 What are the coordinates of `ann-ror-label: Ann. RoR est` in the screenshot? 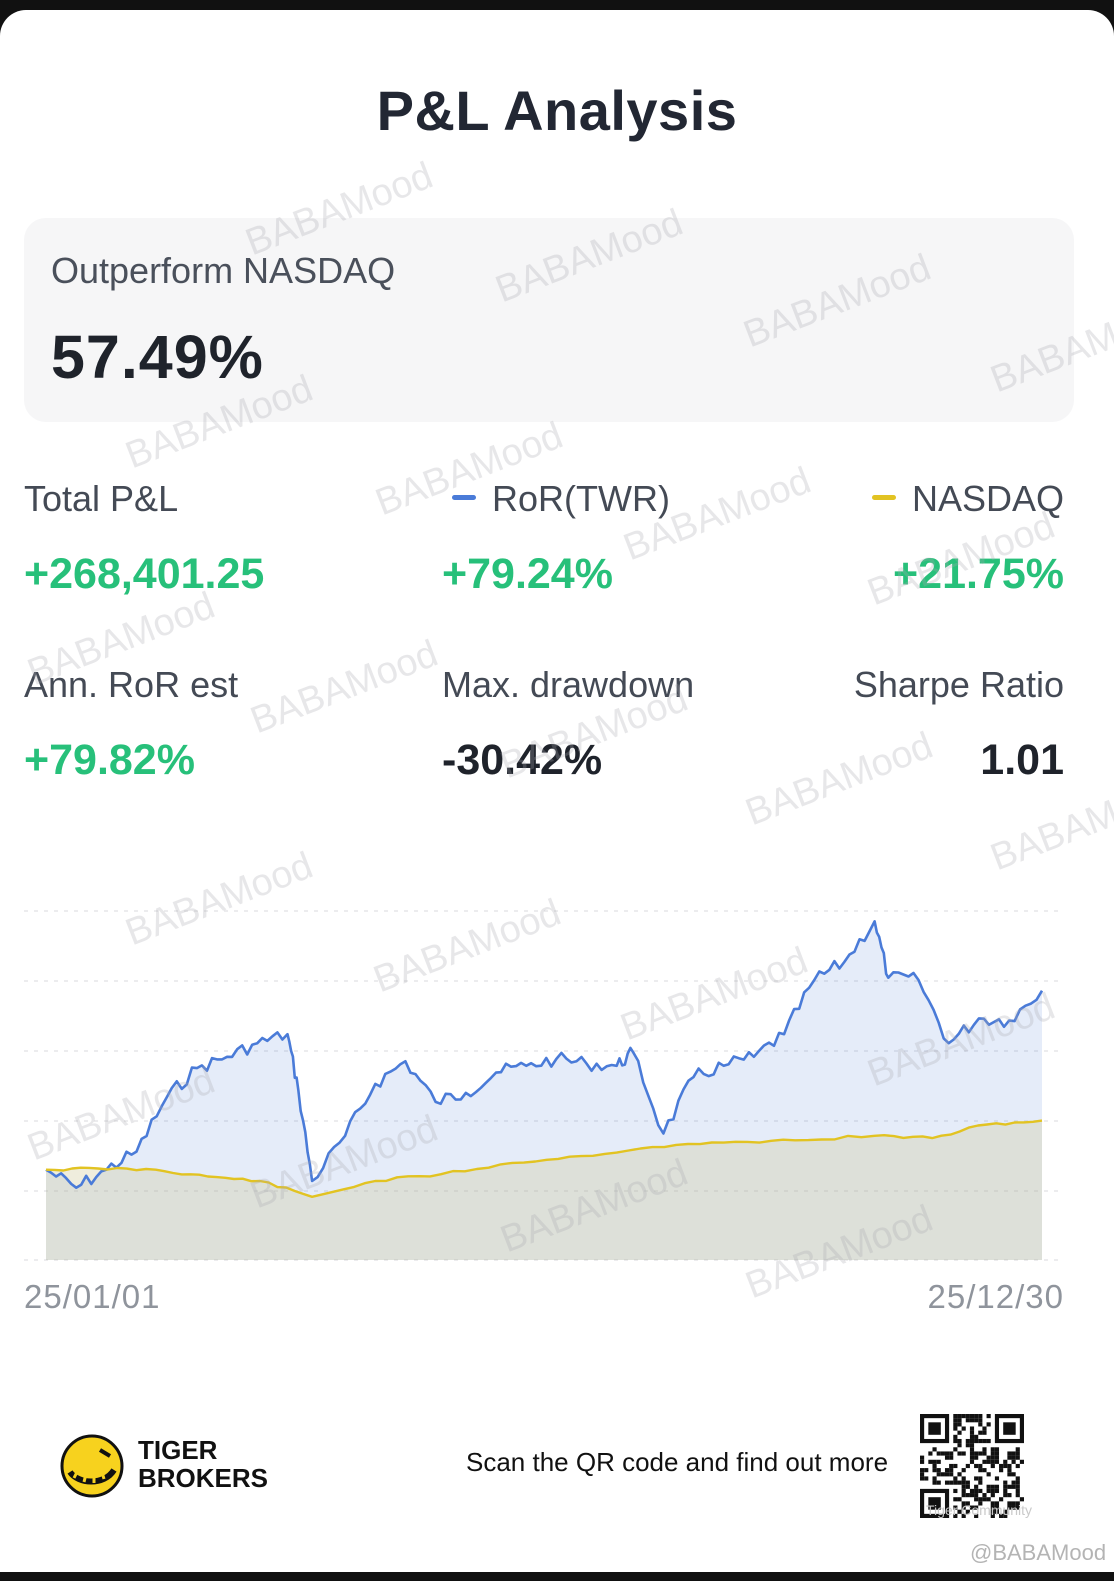 It's located at (131, 684).